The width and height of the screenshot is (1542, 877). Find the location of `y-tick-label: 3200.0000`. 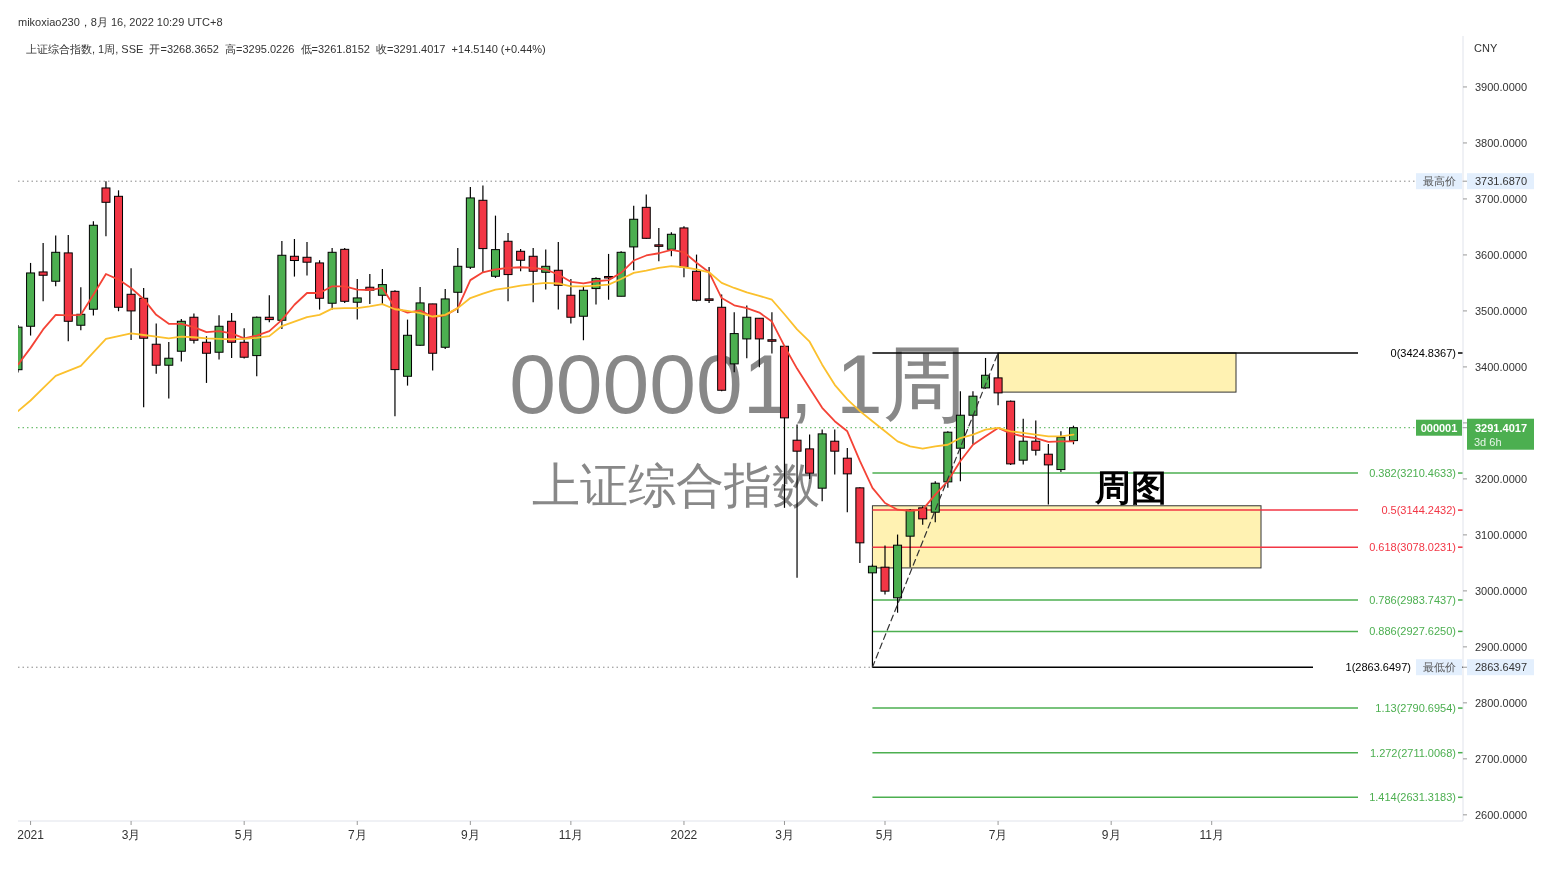

y-tick-label: 3200.0000 is located at coordinates (1501, 478).